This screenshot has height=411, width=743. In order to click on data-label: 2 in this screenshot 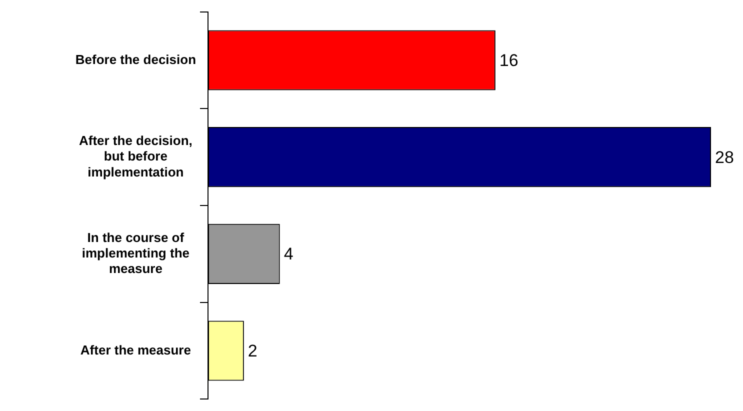, I will do `click(253, 350)`.